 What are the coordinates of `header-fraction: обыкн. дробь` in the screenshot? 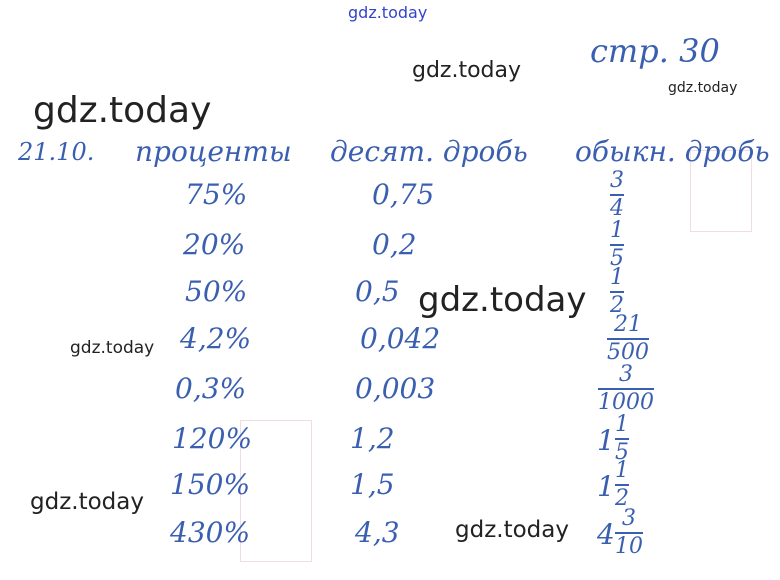 It's located at (672, 151).